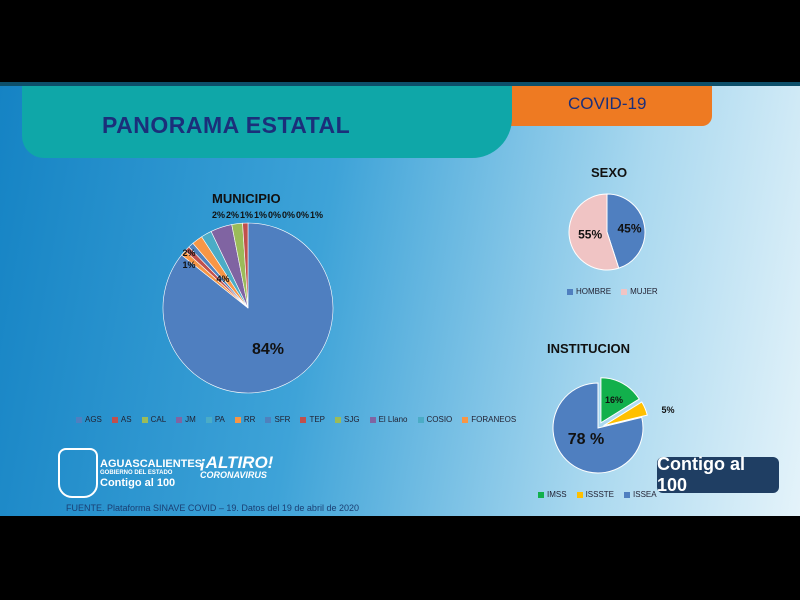 This screenshot has width=800, height=600. I want to click on legend-item: CAL, so click(154, 419).